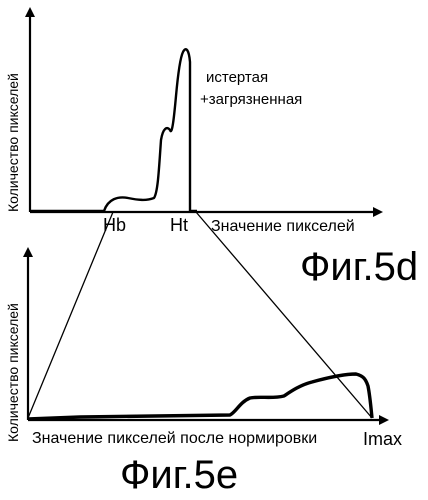  I want to click on tick-ht: Ht, so click(179, 225).